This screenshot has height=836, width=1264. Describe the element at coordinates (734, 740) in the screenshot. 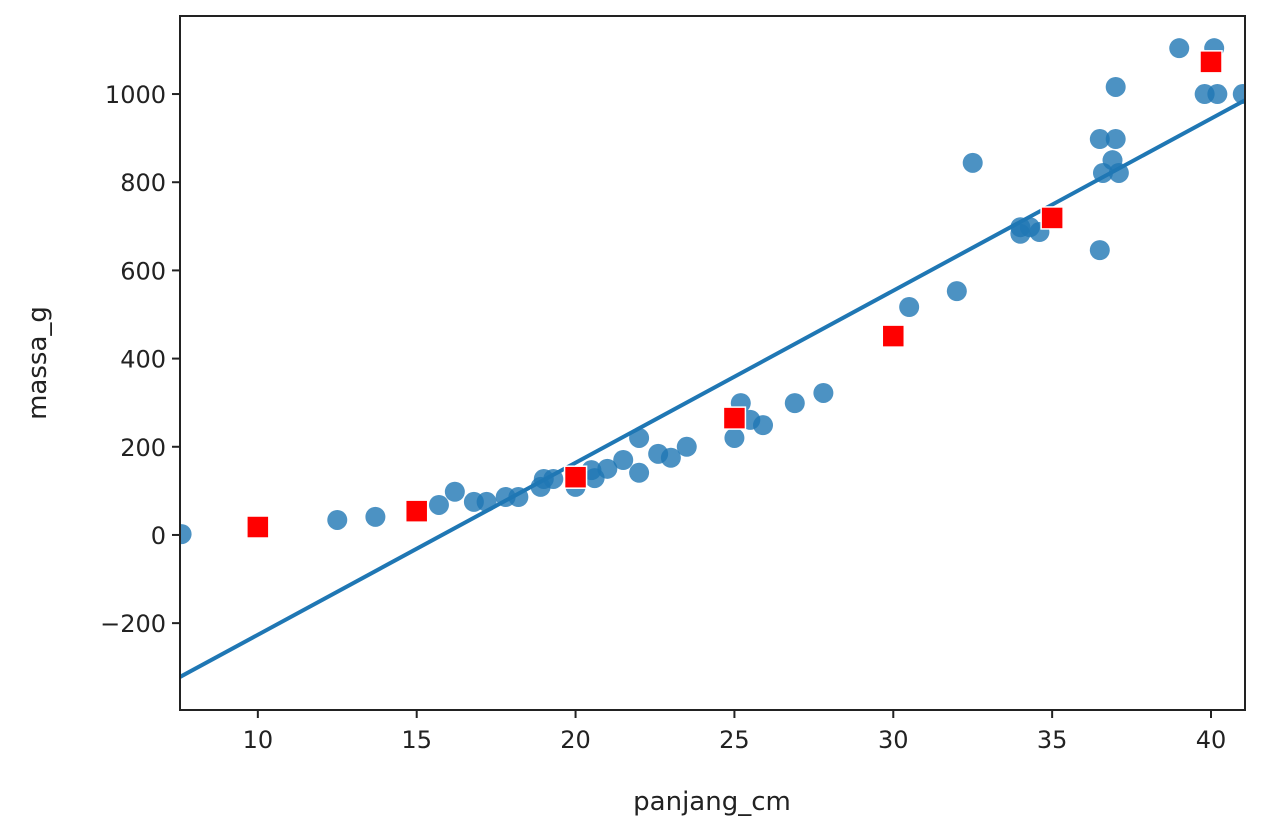

I see `x-tick-label: 25` at that location.